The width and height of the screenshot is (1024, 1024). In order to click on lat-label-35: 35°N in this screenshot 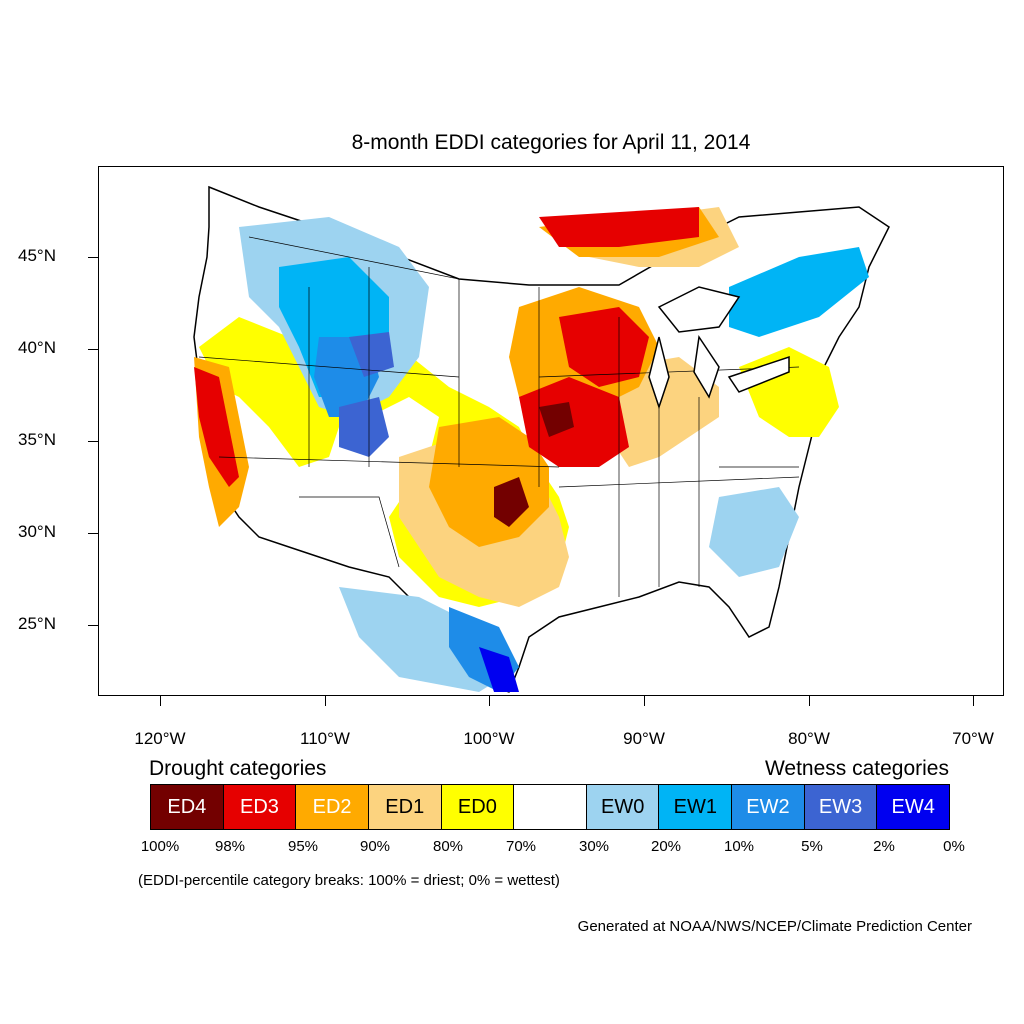, I will do `click(37, 439)`.